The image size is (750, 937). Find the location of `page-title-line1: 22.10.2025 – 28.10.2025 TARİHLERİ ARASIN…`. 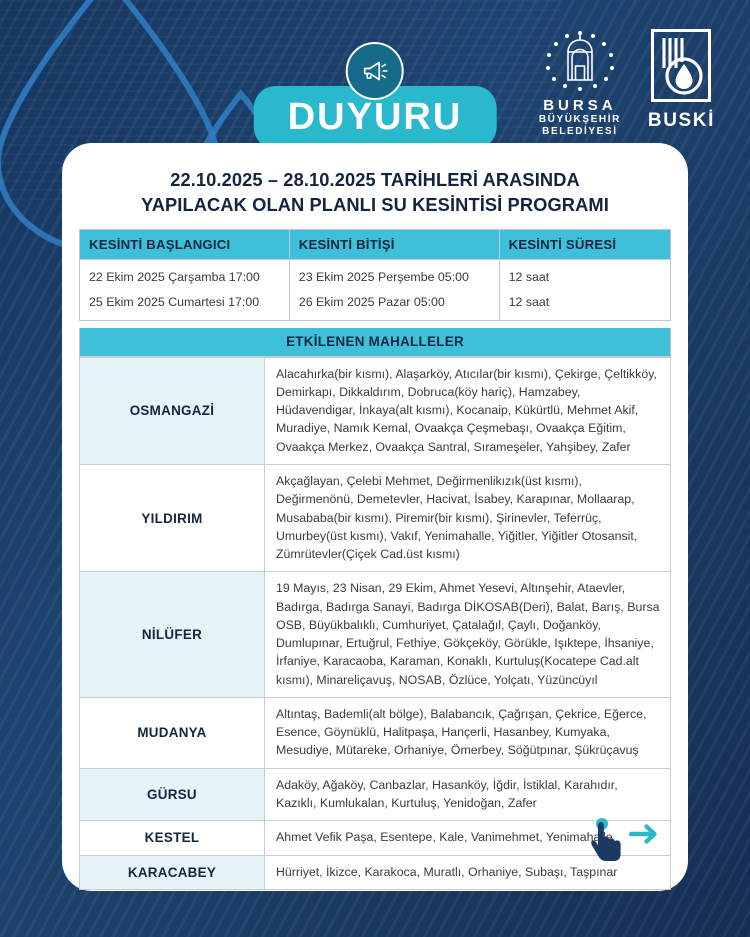

page-title-line1: 22.10.2025 – 28.10.2025 TARİHLERİ ARASIN… is located at coordinates (375, 179).